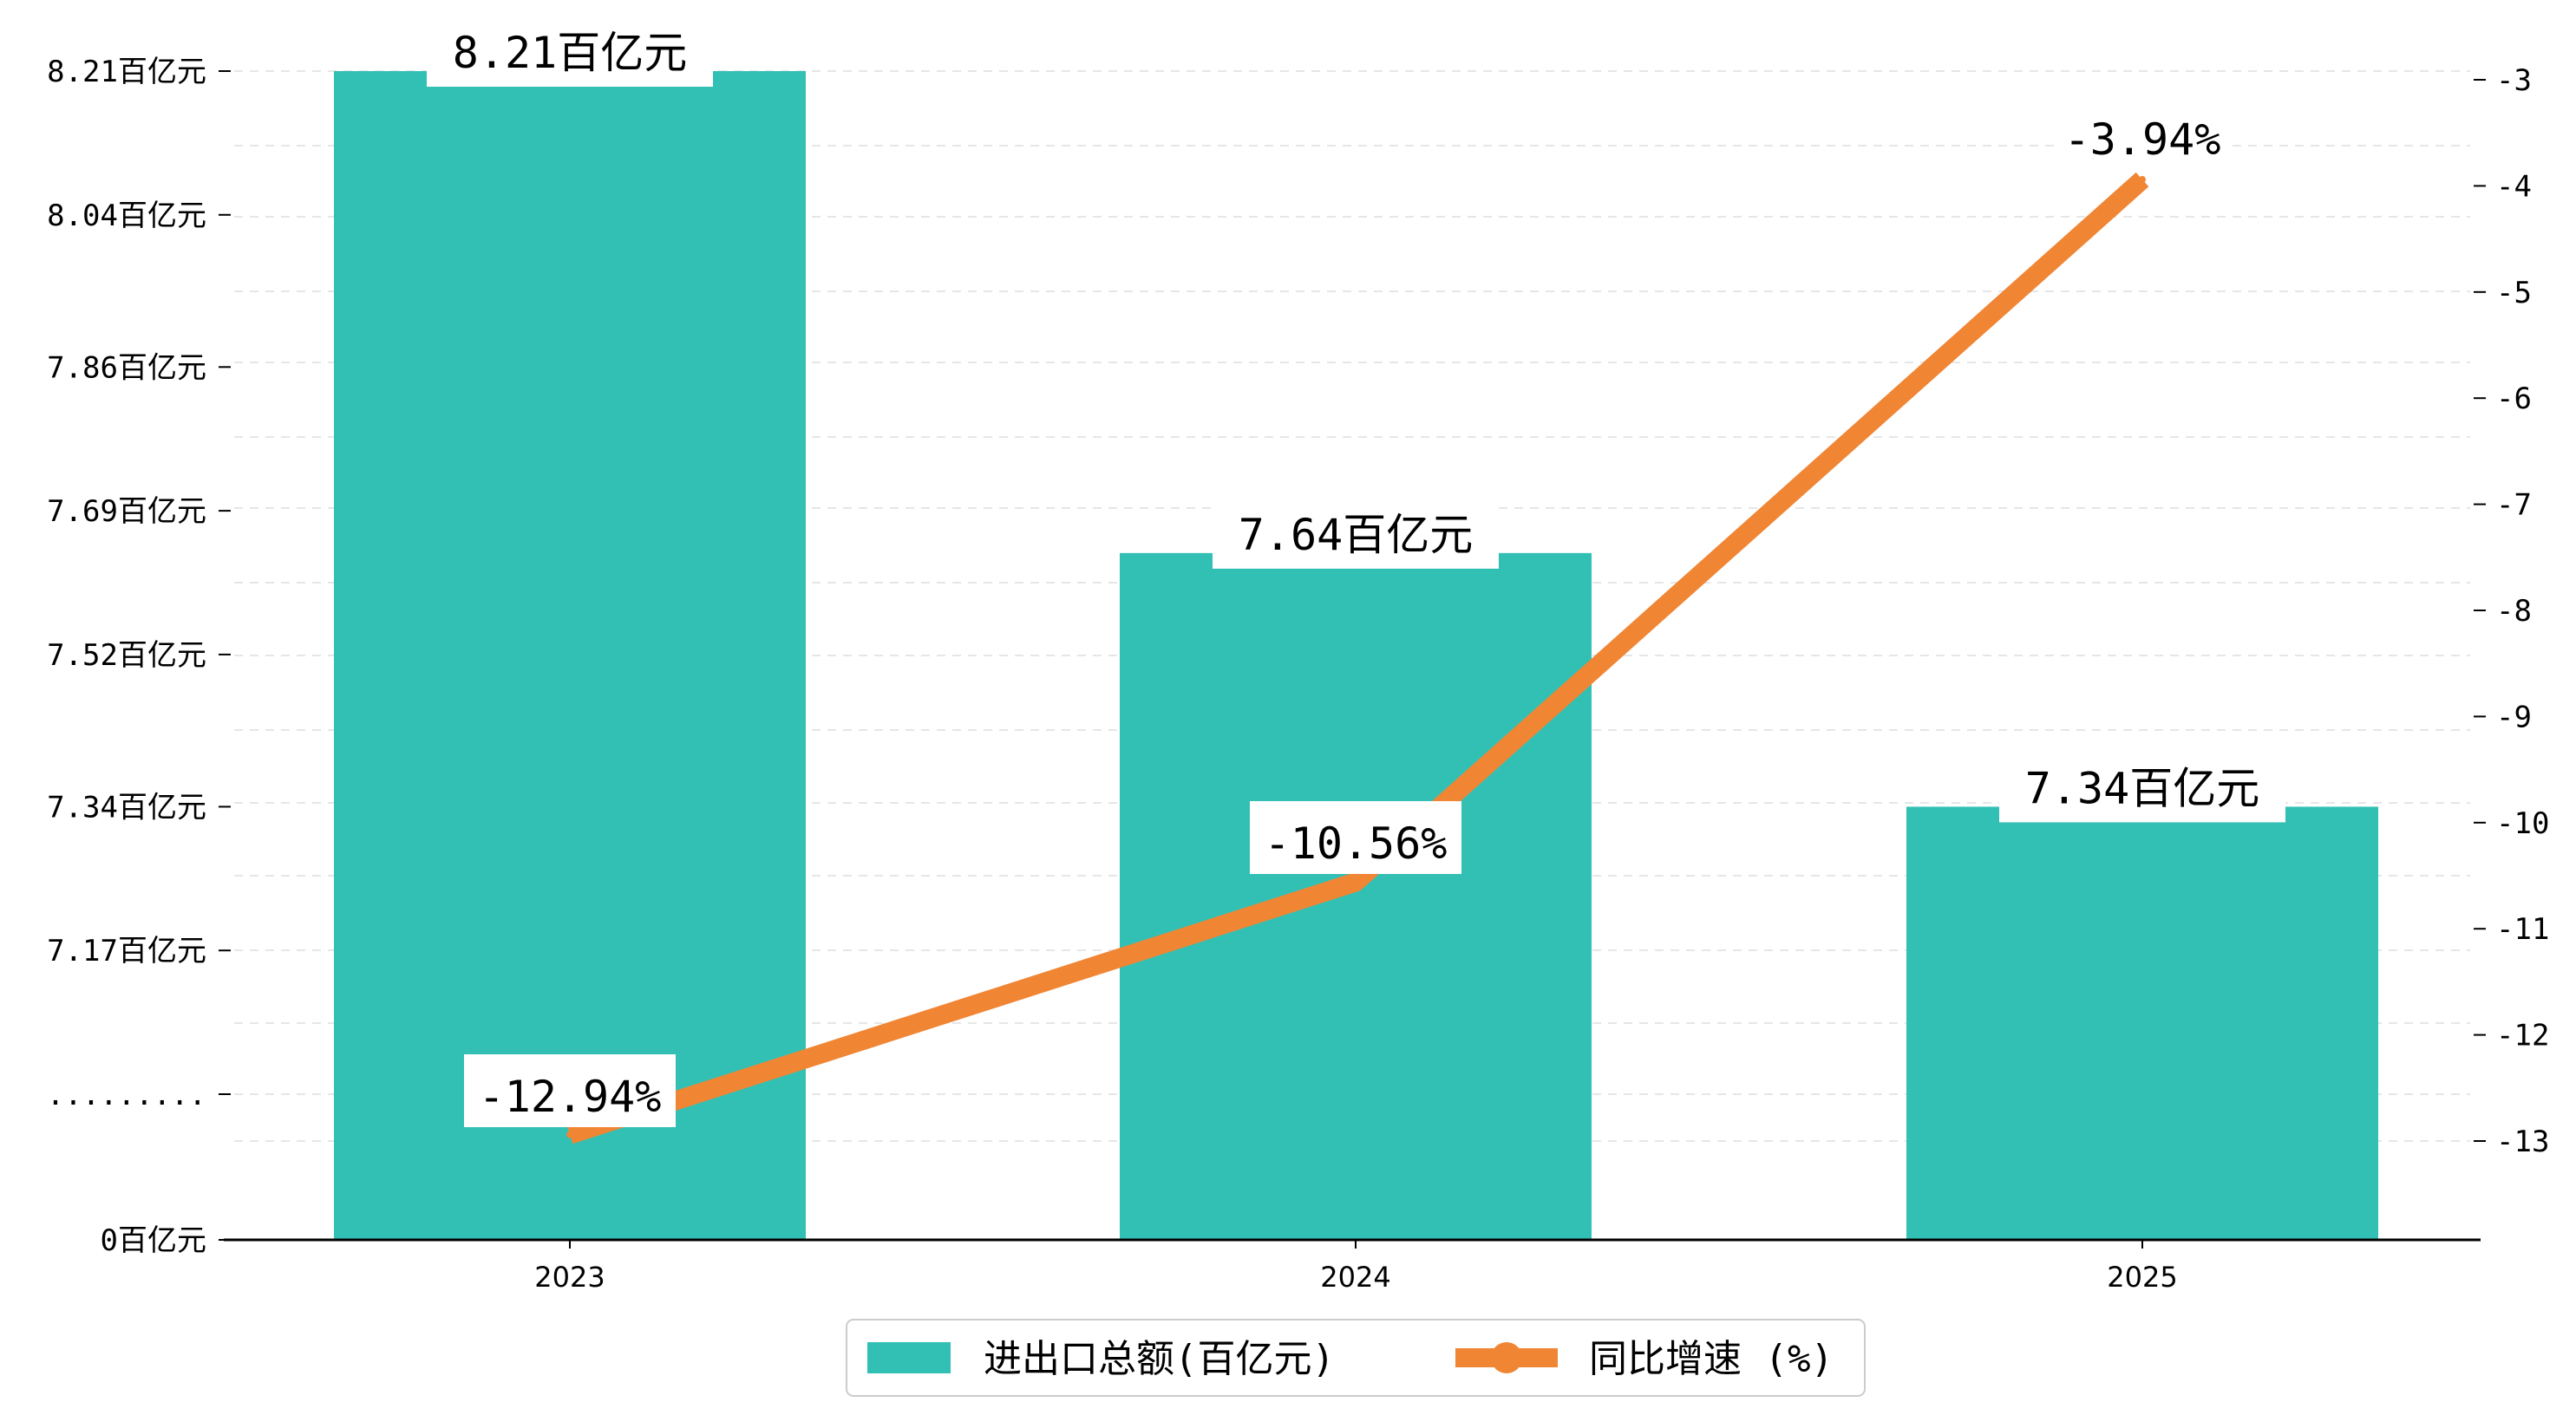 The width and height of the screenshot is (2576, 1415). Describe the element at coordinates (126, 951) in the screenshot. I see `left-tick-label: 7.17百亿元` at that location.